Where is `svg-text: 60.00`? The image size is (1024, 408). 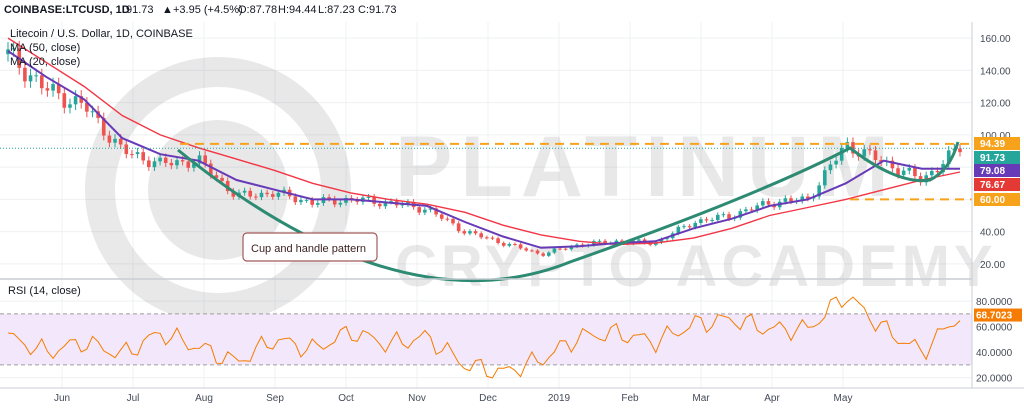
svg-text: 60.00 is located at coordinates (992, 200).